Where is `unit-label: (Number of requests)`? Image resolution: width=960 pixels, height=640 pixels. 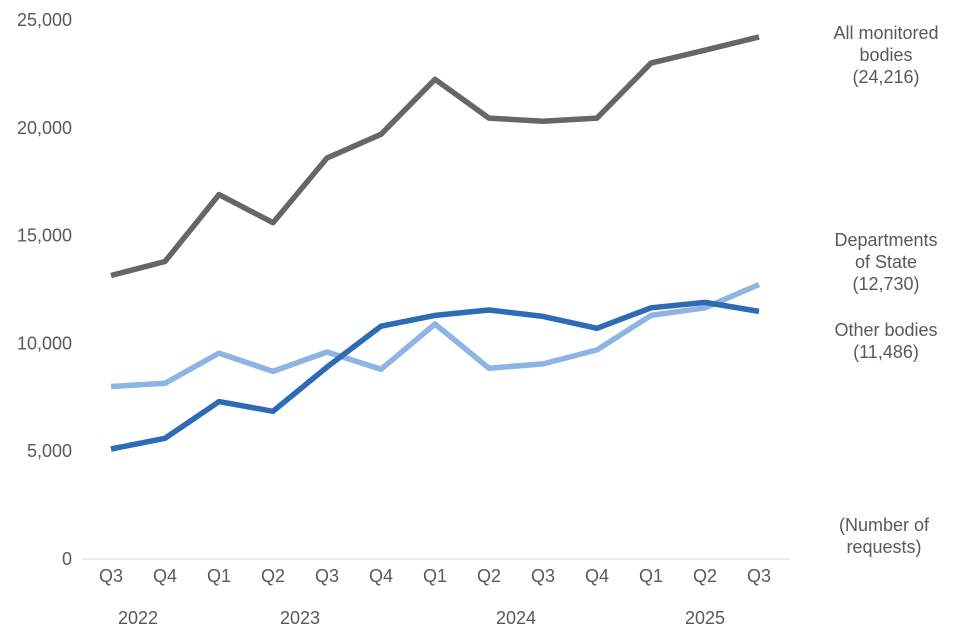
unit-label: (Number of requests) is located at coordinates (884, 536).